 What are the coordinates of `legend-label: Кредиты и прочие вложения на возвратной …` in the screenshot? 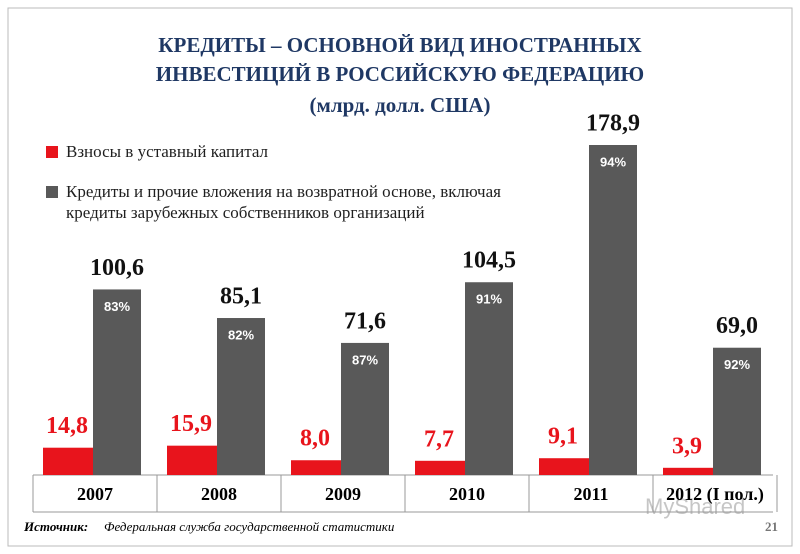 It's located at (283, 202).